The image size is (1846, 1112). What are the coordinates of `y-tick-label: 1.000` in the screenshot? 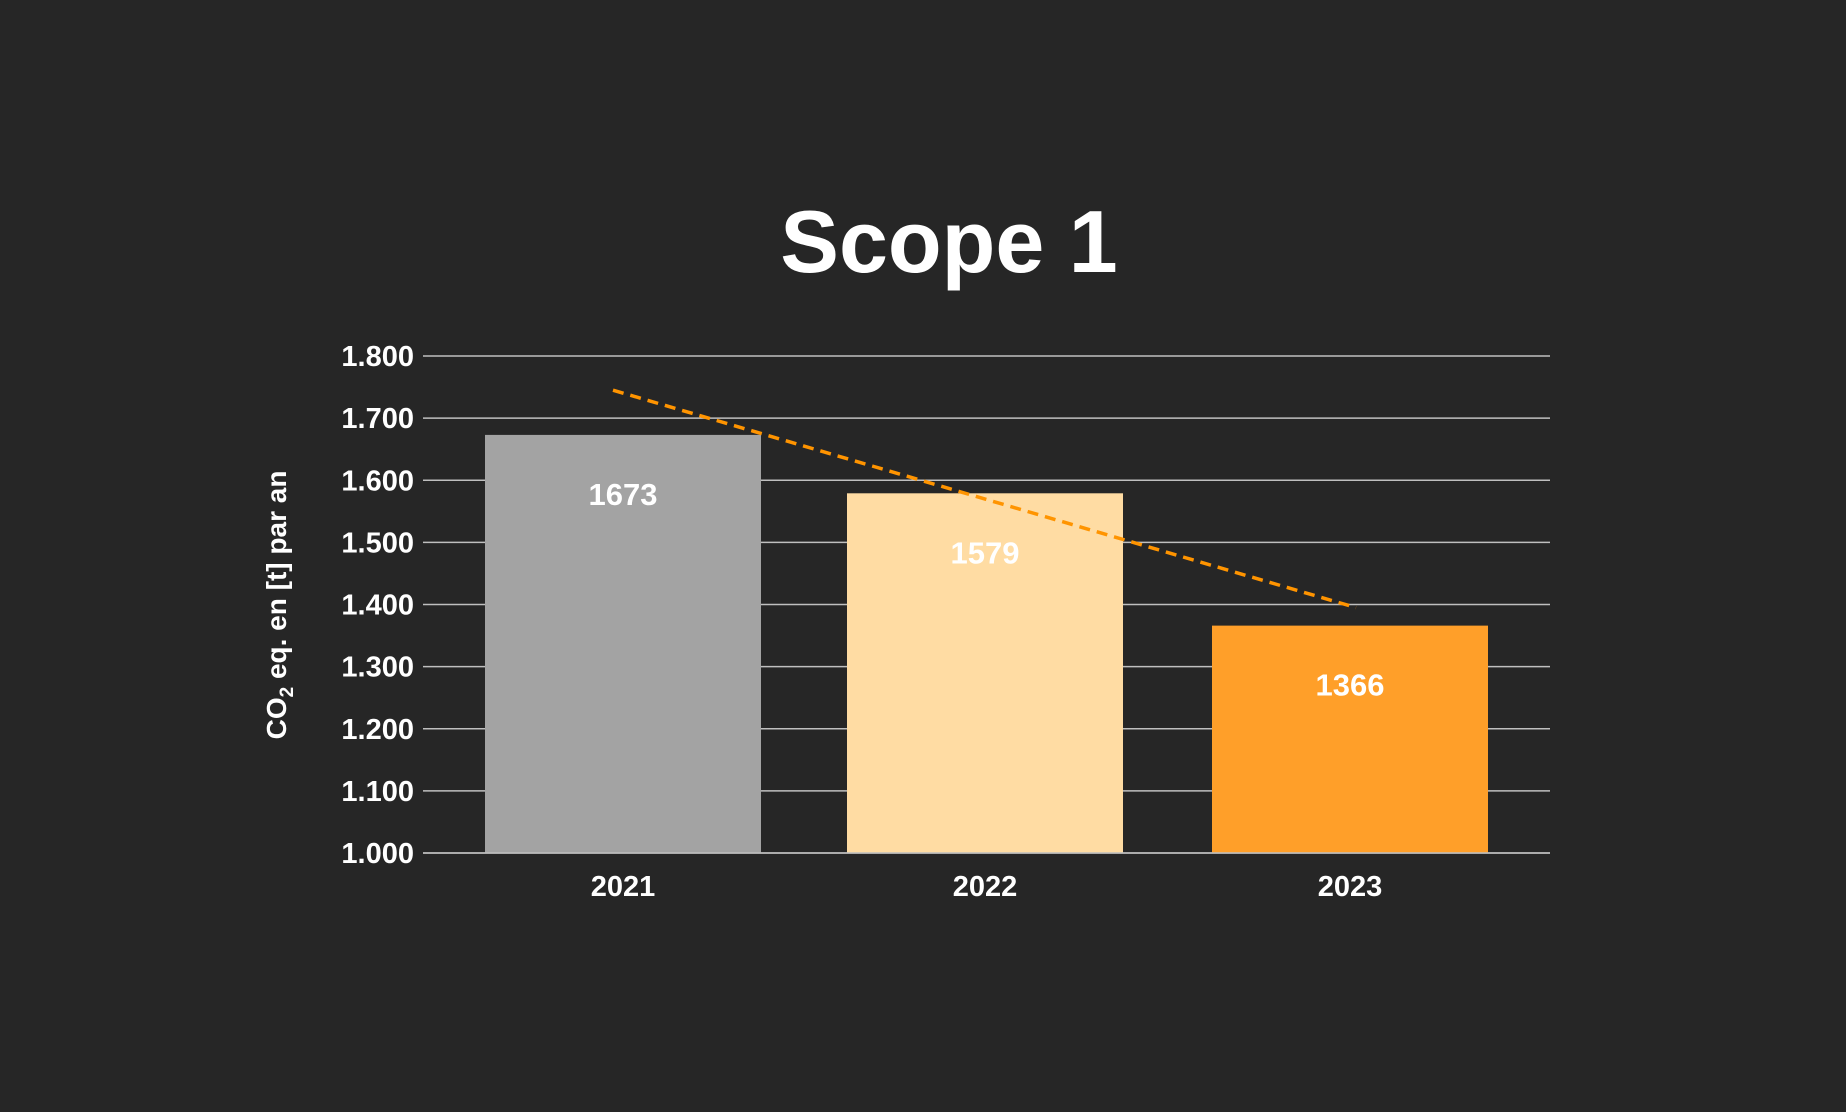 It's located at (377, 854).